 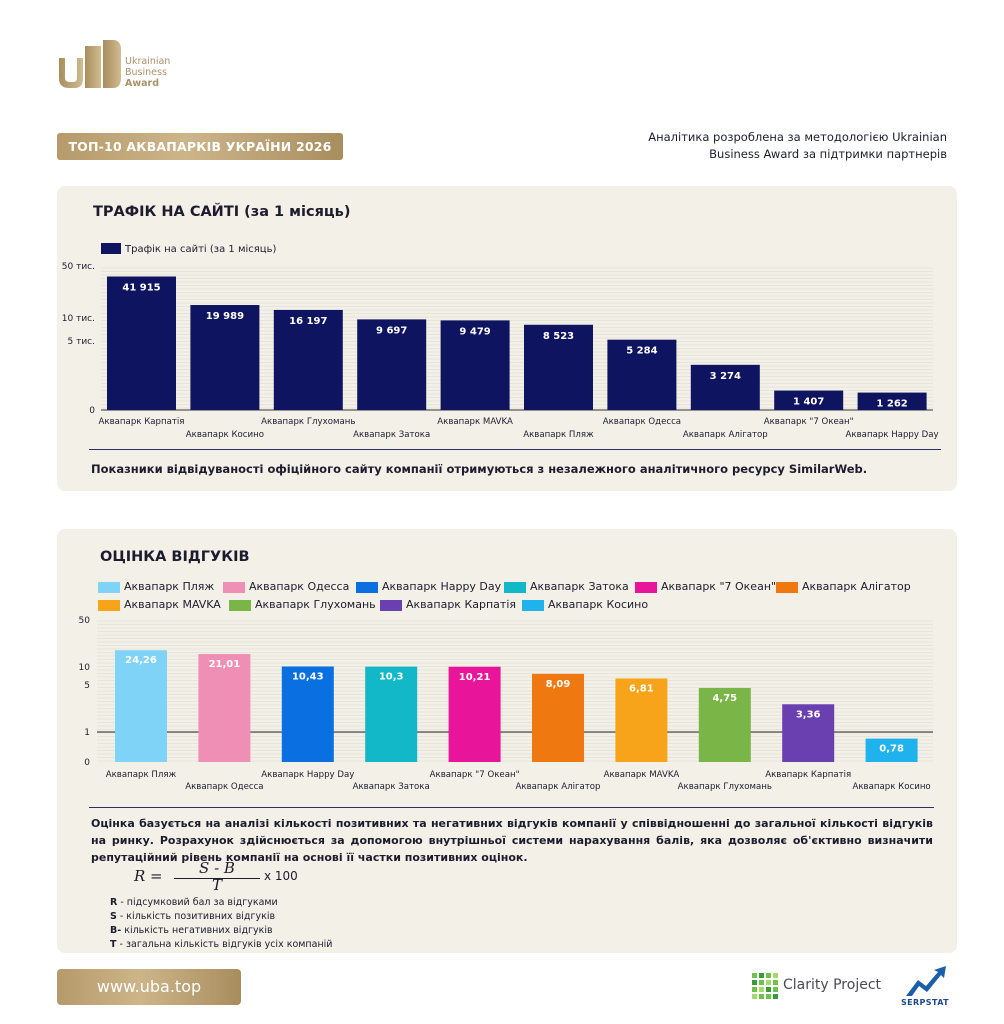 I want to click on bar-value-label: 24,26, so click(x=141, y=660).